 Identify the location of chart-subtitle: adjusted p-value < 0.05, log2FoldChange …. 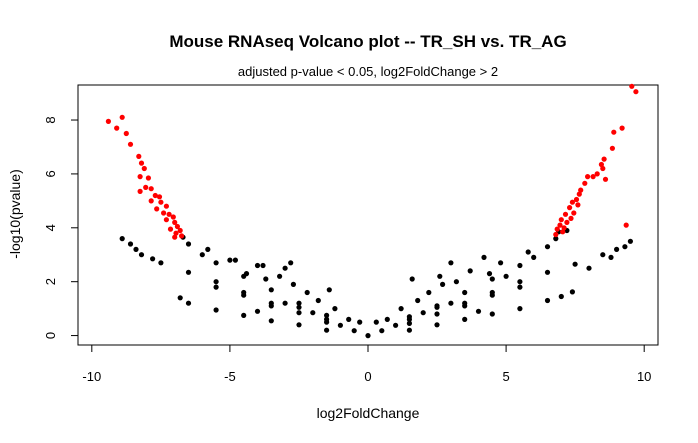
(368, 71).